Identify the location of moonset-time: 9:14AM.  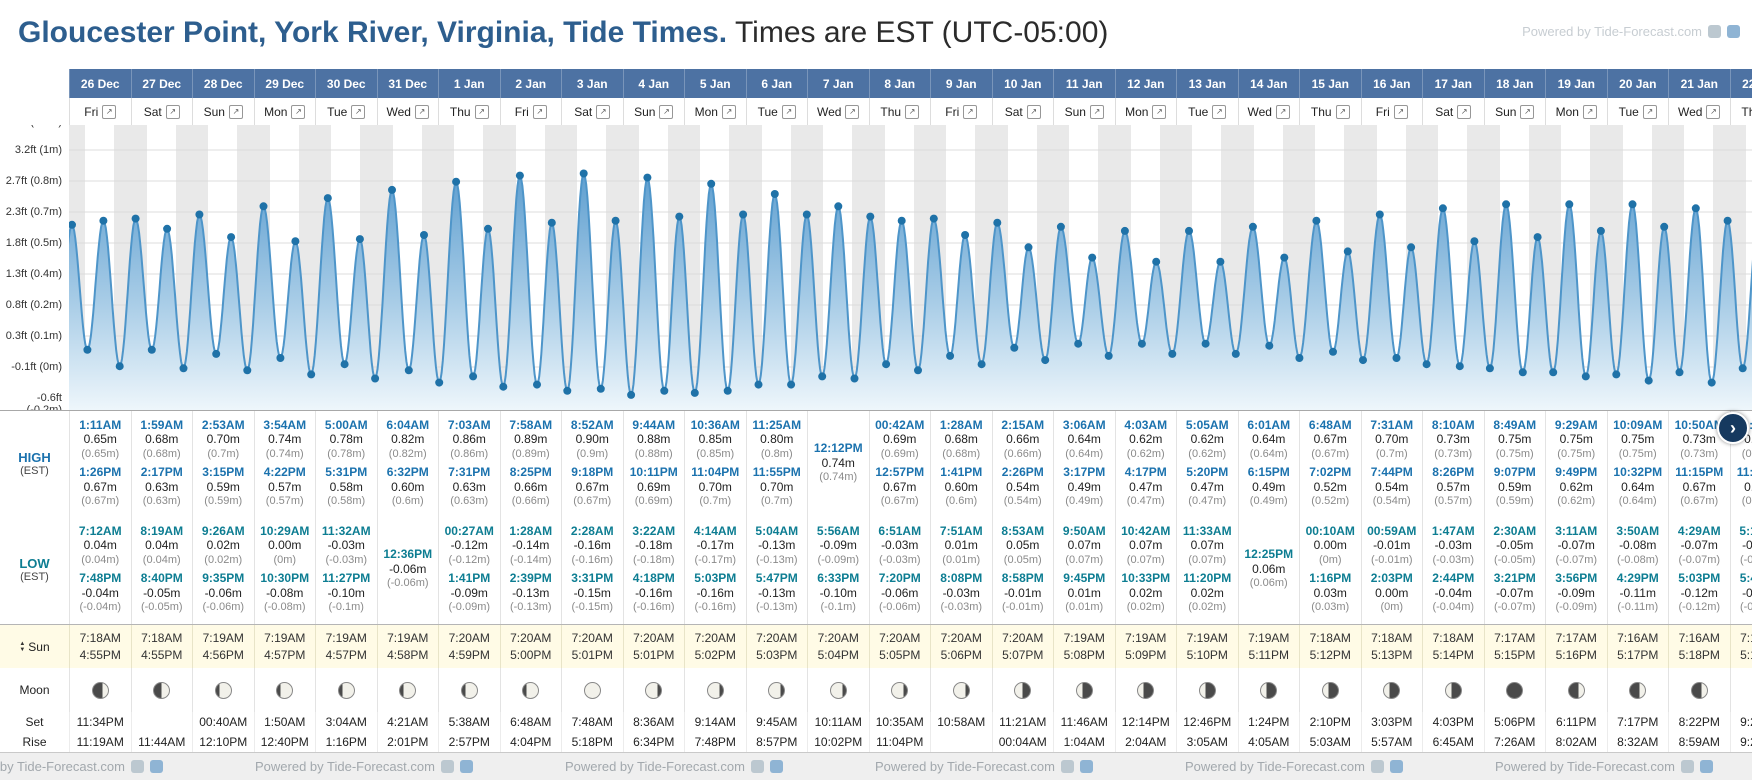
(715, 722).